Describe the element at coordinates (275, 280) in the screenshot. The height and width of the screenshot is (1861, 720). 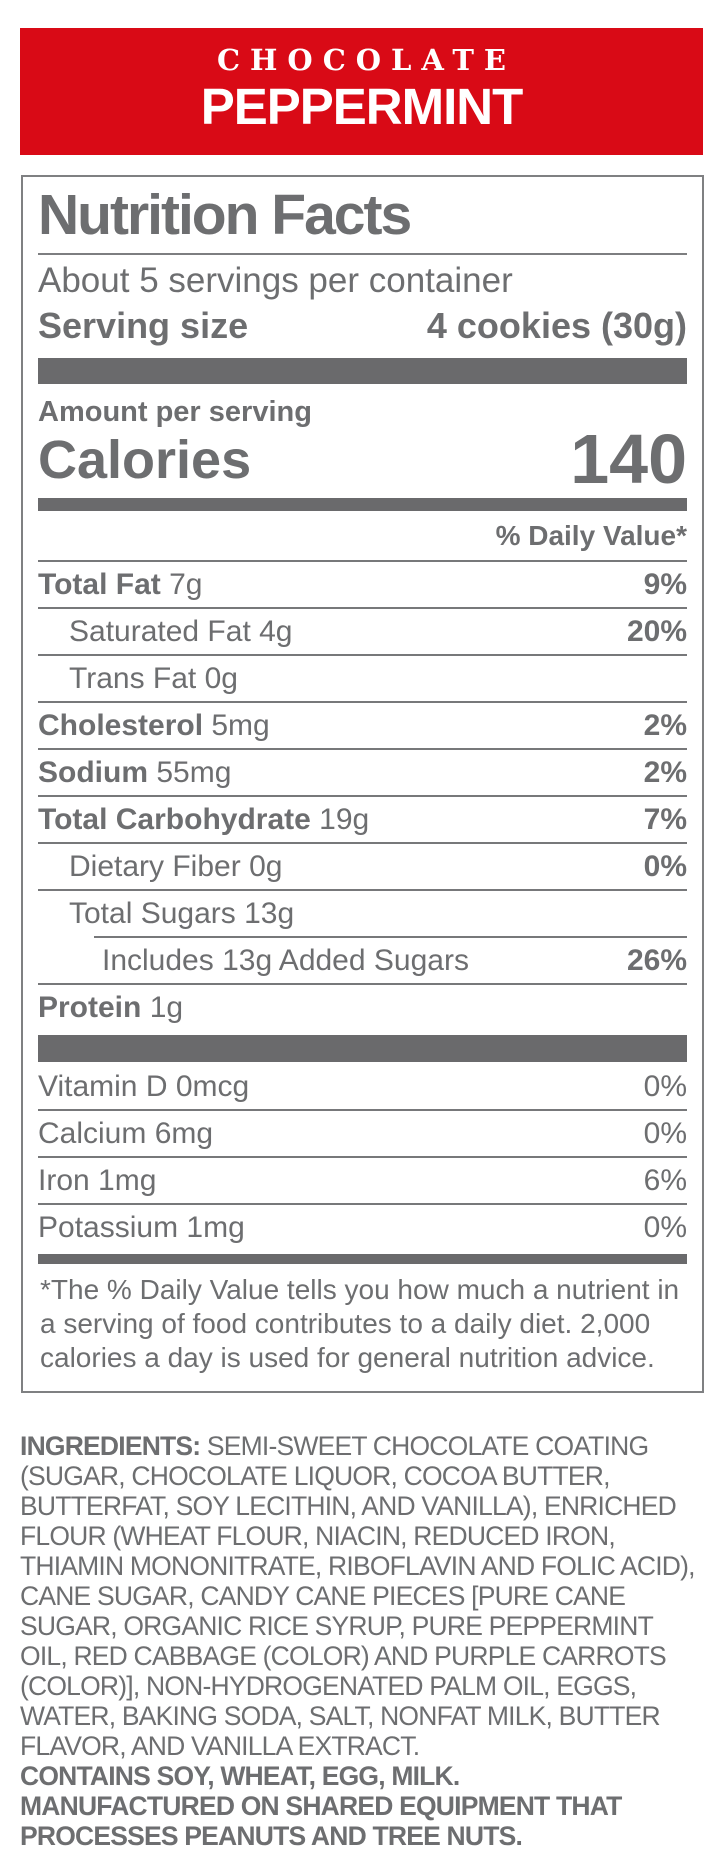
I see `servings-per-container: About 5 servings per container` at that location.